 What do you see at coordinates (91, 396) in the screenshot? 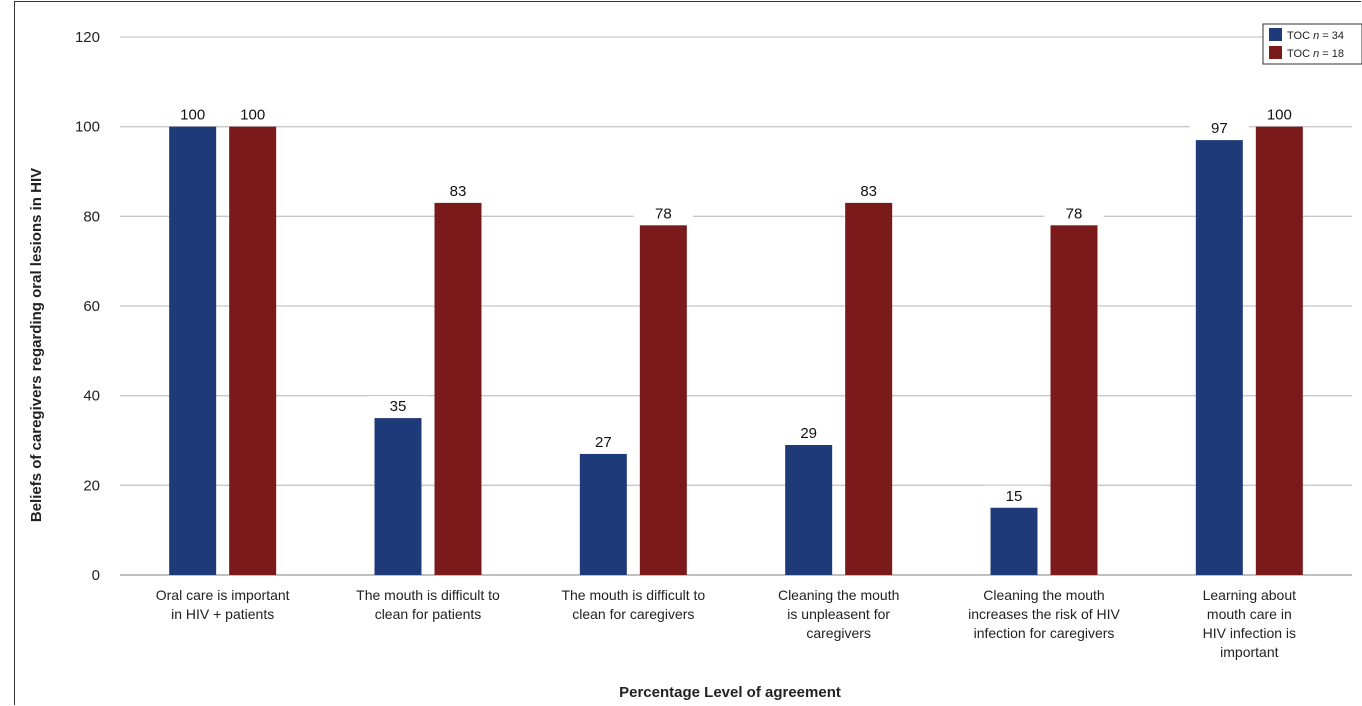
I see `y-tick-label: 40` at bounding box center [91, 396].